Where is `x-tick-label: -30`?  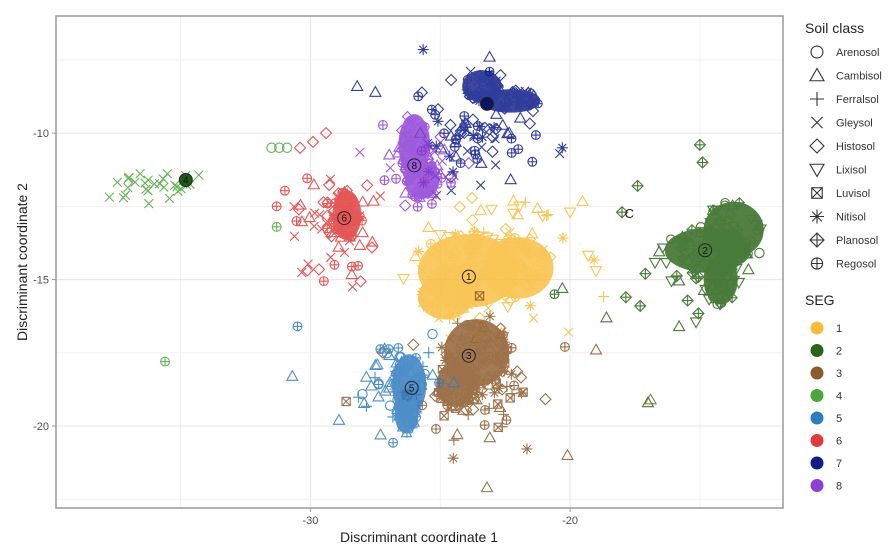 x-tick-label: -30 is located at coordinates (310, 521).